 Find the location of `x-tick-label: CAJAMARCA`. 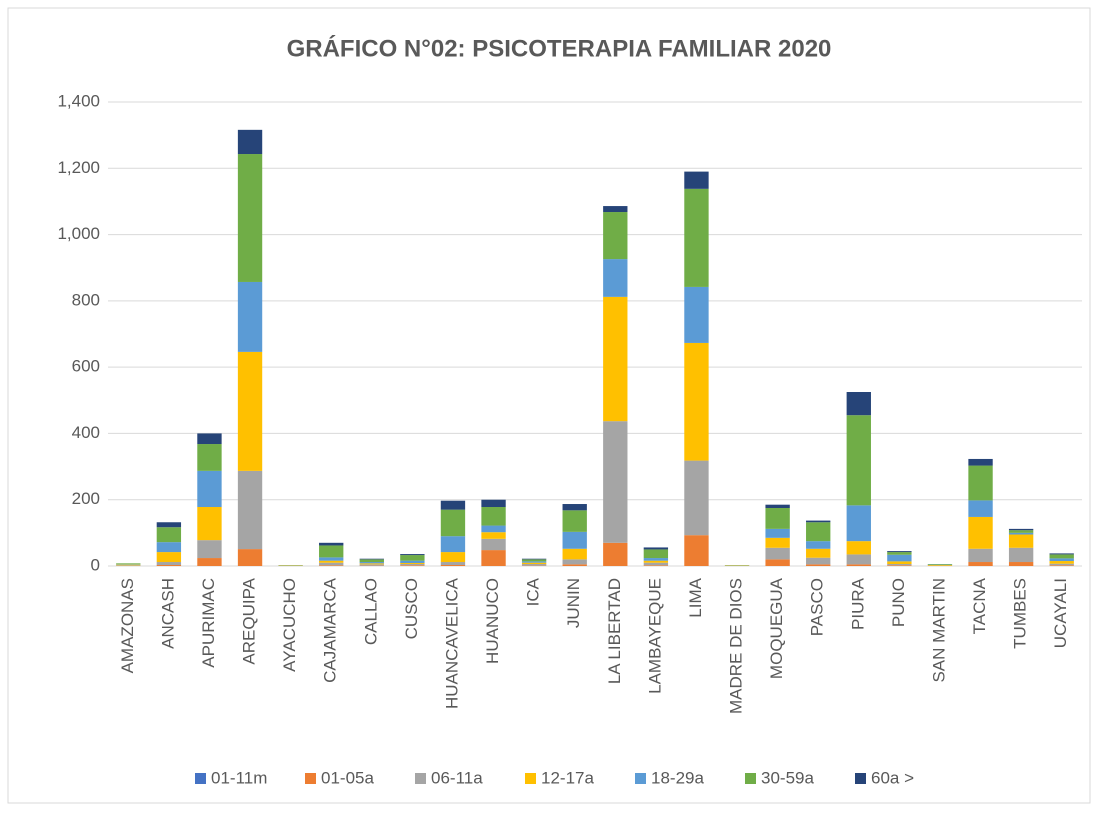

x-tick-label: CAJAMARCA is located at coordinates (330, 630).